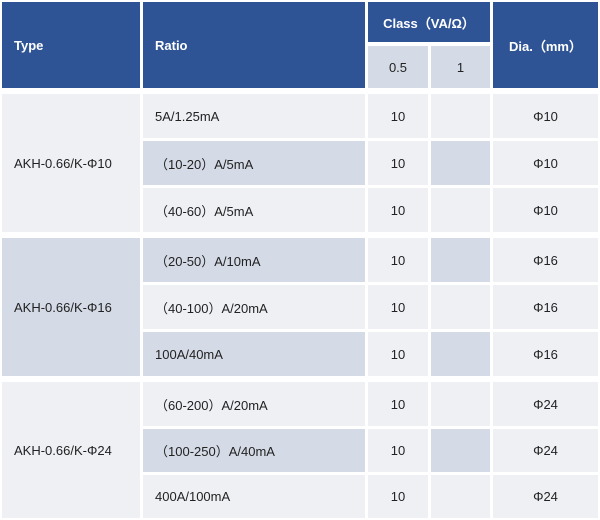  What do you see at coordinates (254, 45) in the screenshot?
I see `header-ratio: Ratio` at bounding box center [254, 45].